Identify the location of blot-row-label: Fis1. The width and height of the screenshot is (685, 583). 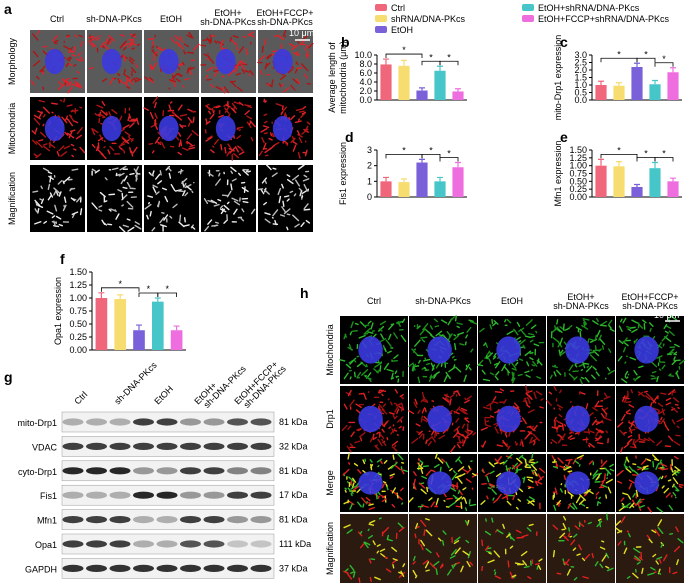
(48, 496).